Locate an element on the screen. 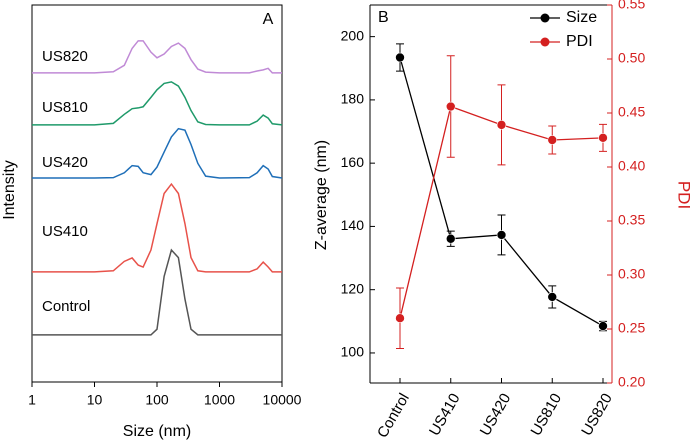 The image size is (697, 443). x-tick-label: US410 is located at coordinates (445, 414).